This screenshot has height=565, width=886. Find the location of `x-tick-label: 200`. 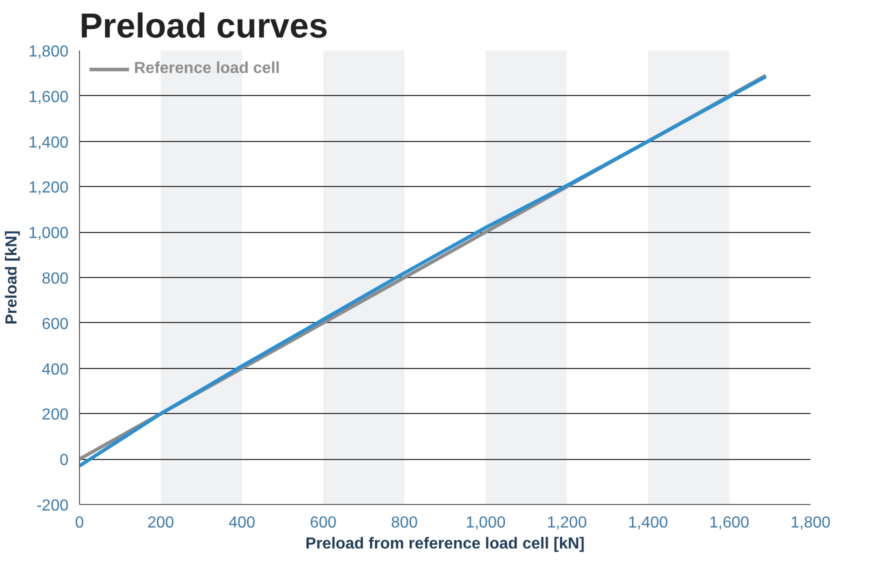

x-tick-label: 200 is located at coordinates (160, 523).